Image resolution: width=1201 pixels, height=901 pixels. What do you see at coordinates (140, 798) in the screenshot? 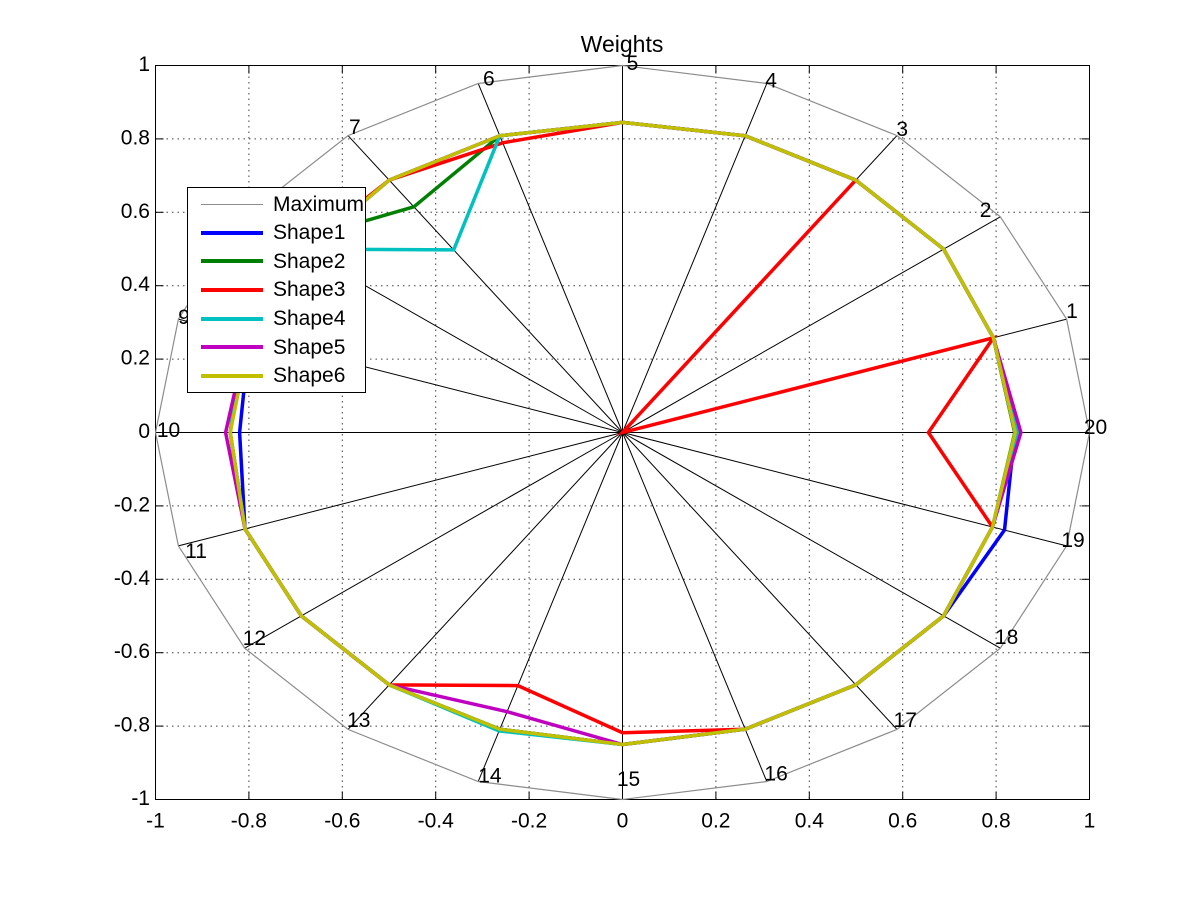
I see `y-tick-label: -1` at bounding box center [140, 798].